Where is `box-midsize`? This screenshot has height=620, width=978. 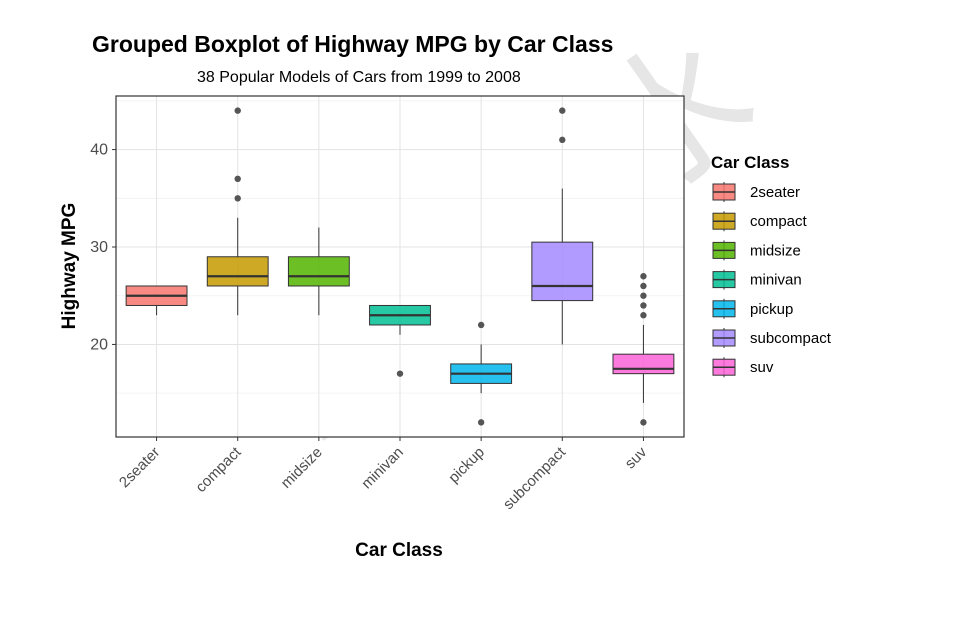 box-midsize is located at coordinates (318, 271).